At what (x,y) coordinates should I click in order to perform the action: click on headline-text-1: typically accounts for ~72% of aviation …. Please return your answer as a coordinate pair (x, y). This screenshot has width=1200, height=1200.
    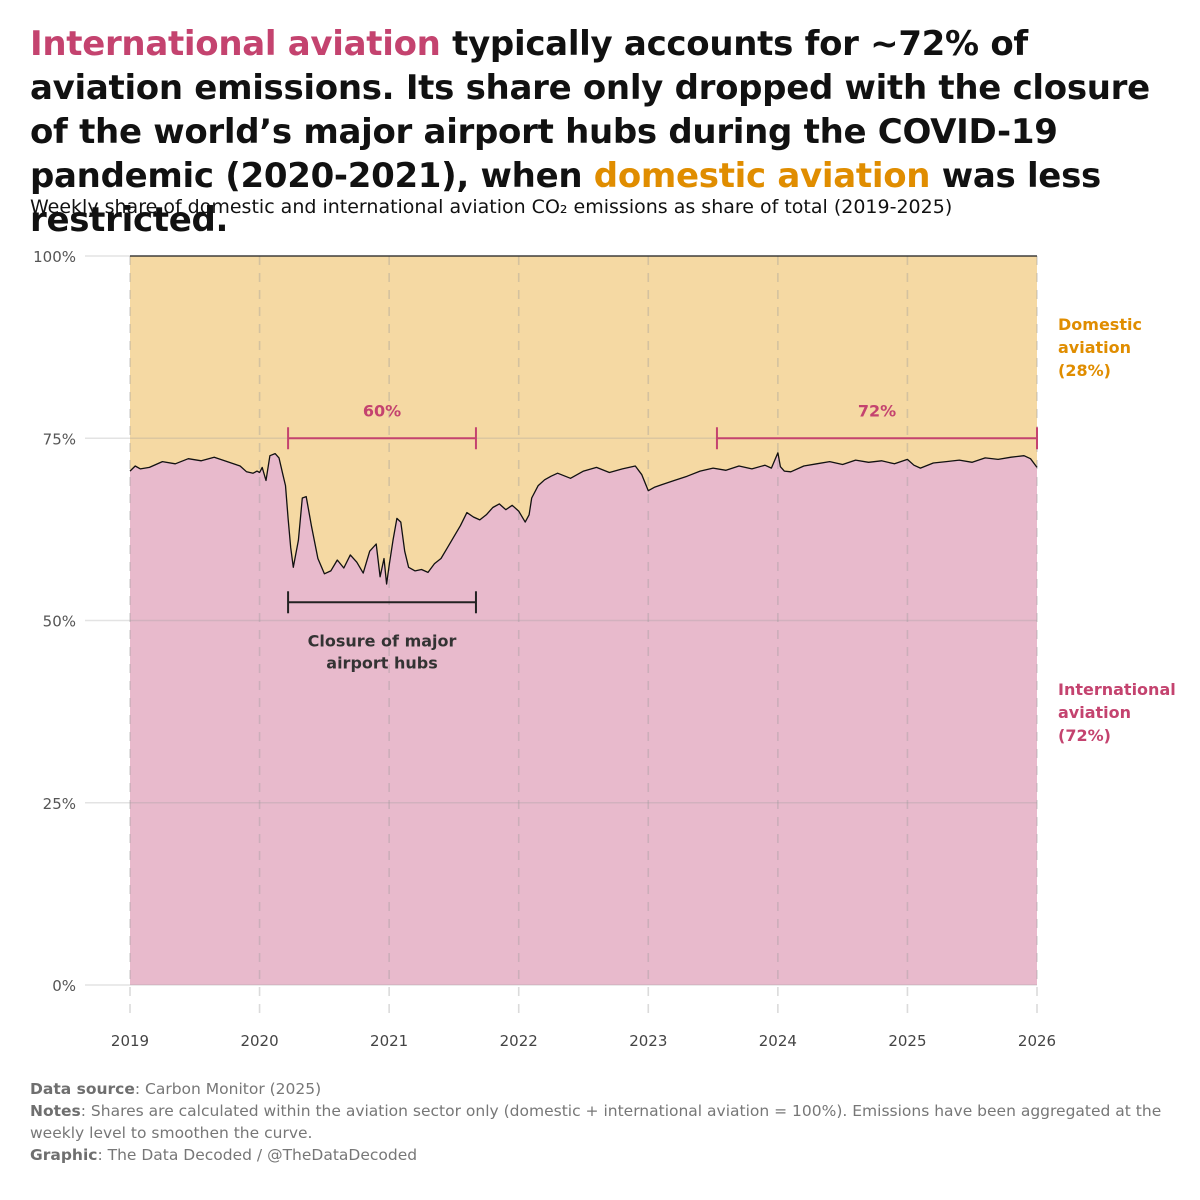
    Looking at the image, I should click on (590, 110).